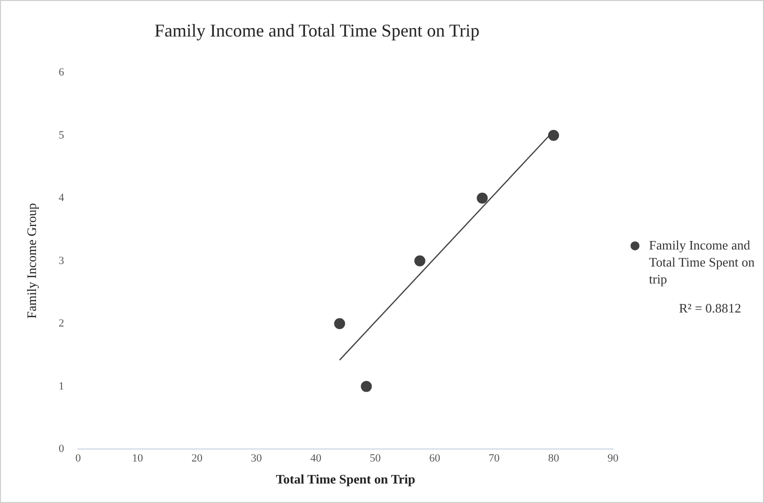 The image size is (764, 503). Describe the element at coordinates (346, 479) in the screenshot. I see `x-axis-title: Total Time Spent on Trip` at that location.